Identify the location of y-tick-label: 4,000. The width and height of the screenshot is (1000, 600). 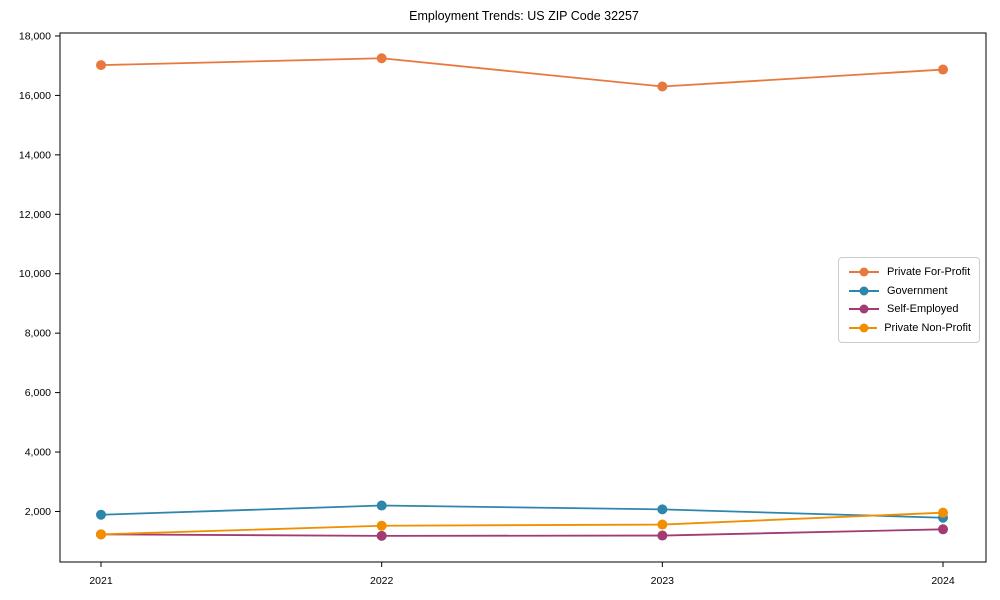
(38, 453).